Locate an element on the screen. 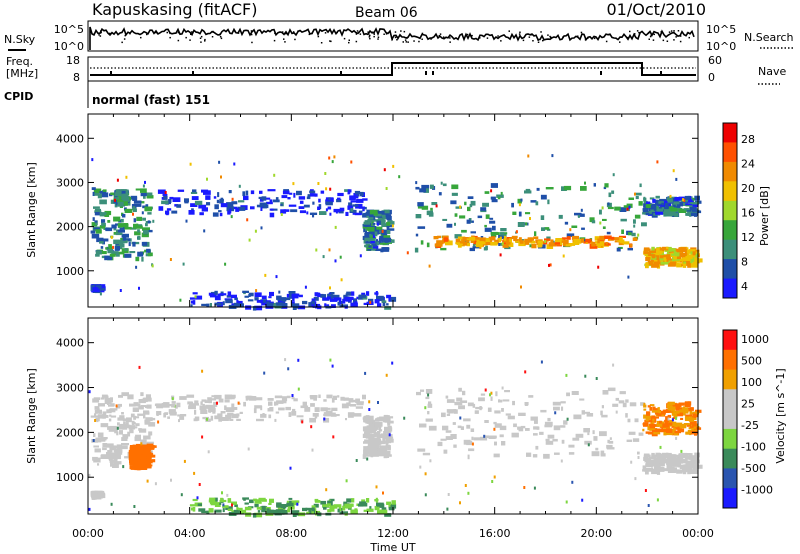 Image resolution: width=800 pixels, height=554 pixels. colorbar-tick-label: 500 is located at coordinates (751, 361).